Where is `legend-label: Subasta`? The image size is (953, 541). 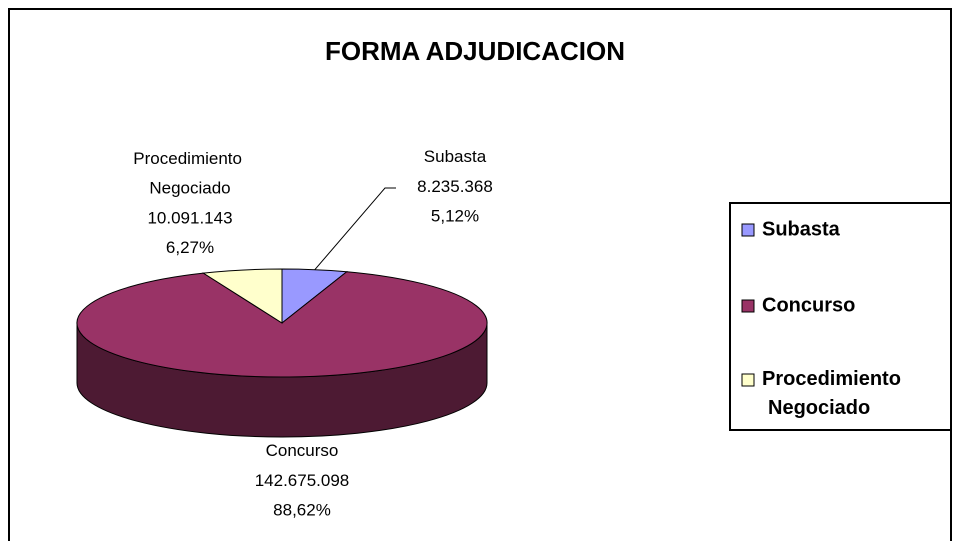 legend-label: Subasta is located at coordinates (801, 229).